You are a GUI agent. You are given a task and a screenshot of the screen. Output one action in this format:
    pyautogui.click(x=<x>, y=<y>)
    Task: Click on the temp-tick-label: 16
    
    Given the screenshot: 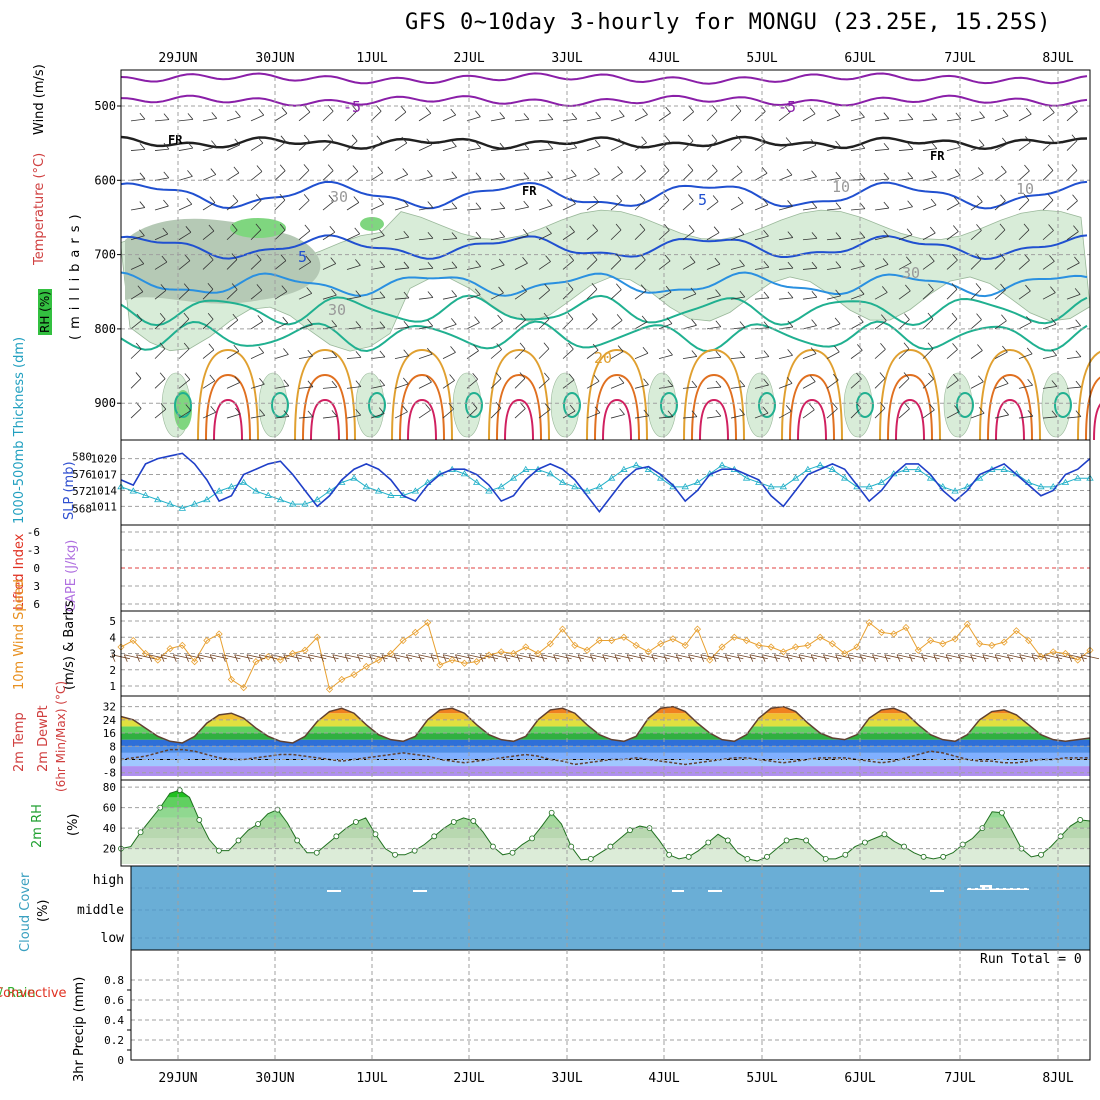 What is the action you would take?
    pyautogui.click(x=109, y=733)
    